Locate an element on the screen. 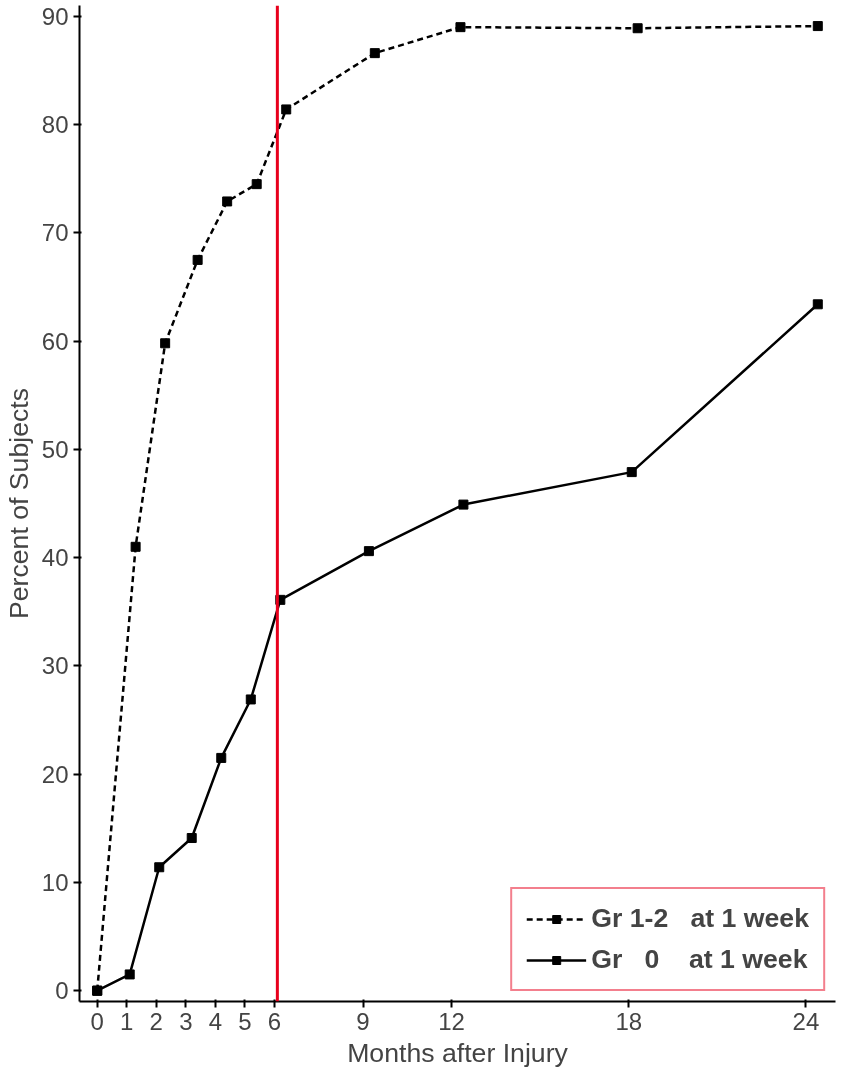 This screenshot has height=1088, width=856. x-tick-label: 5 is located at coordinates (245, 1021).